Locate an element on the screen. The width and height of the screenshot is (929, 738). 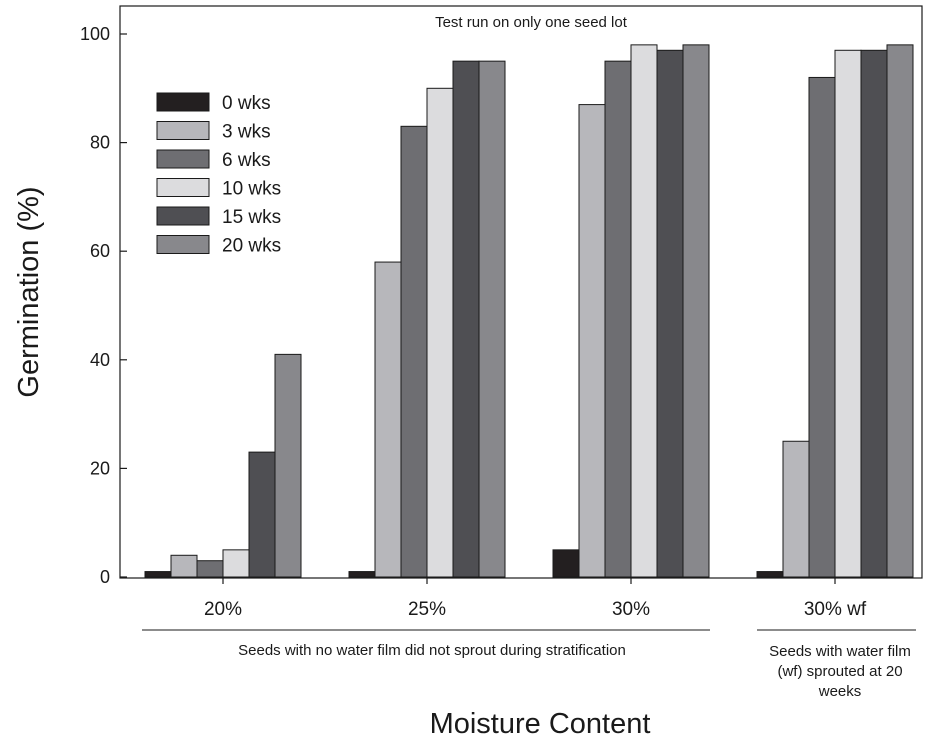
y-tick-label: 100 is located at coordinates (95, 34).